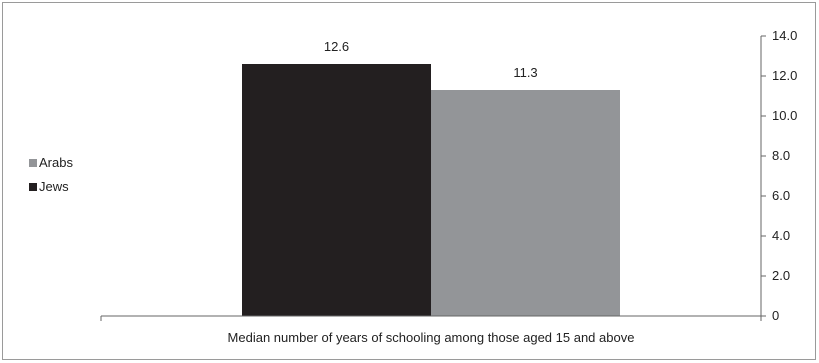  What do you see at coordinates (525, 203) in the screenshot?
I see `bar-arabs` at bounding box center [525, 203].